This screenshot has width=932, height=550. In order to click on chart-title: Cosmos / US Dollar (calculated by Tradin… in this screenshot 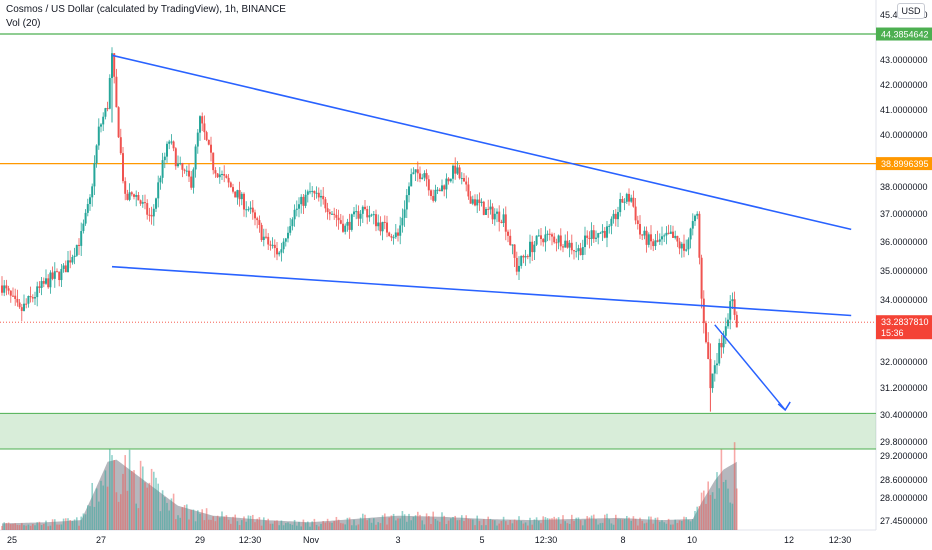, I will do `click(146, 9)`.